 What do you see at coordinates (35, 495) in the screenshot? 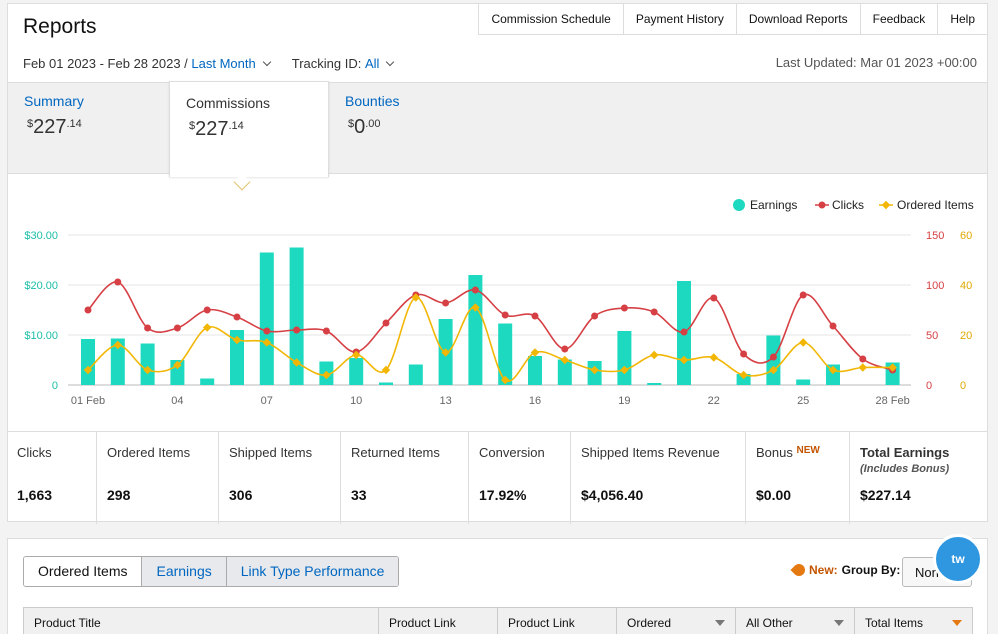
I see `metric-value: 1,663` at bounding box center [35, 495].